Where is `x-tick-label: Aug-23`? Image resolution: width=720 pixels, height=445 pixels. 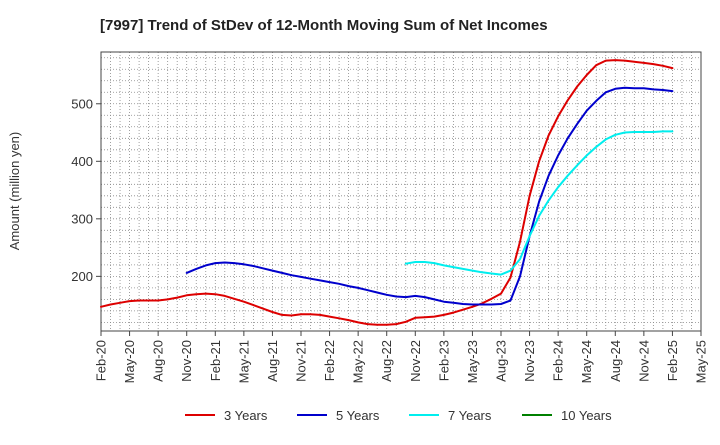
x-tick-label: Aug-23 is located at coordinates (501, 361).